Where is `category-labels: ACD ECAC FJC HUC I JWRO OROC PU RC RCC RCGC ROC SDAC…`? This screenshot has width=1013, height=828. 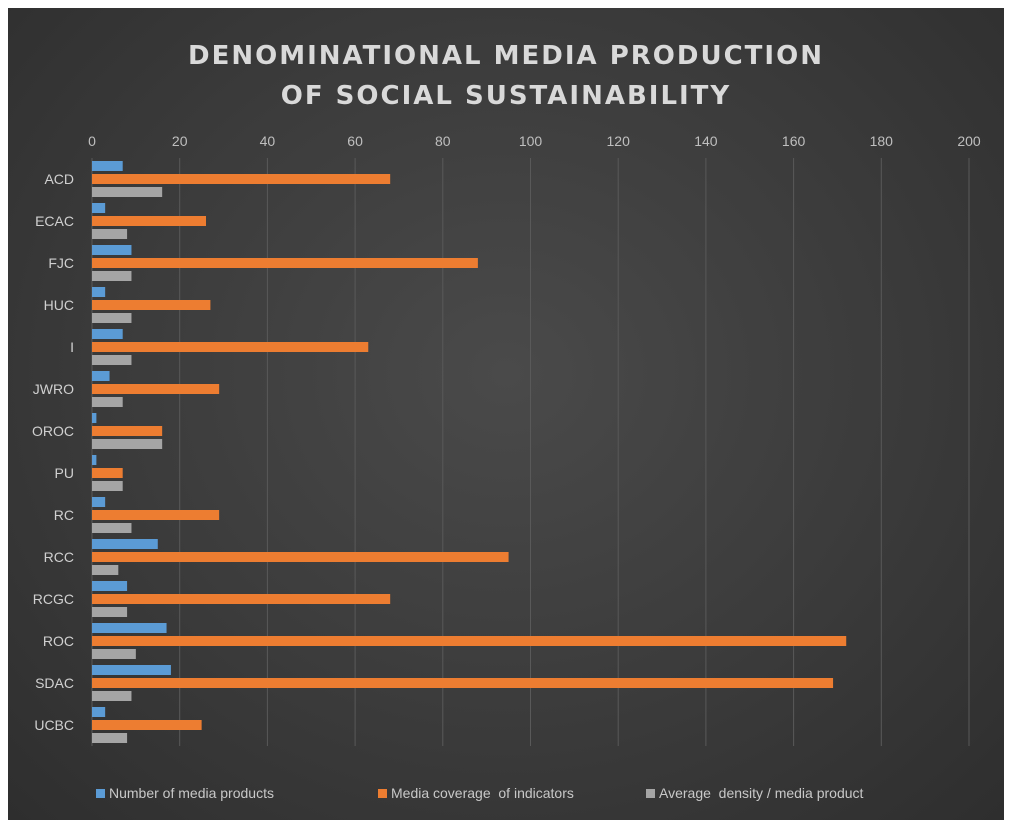
category-labels: ACD ECAC FJC HUC I JWRO OROC PU RC RCC RCGC ROC SDAC… is located at coordinates (53, 452).